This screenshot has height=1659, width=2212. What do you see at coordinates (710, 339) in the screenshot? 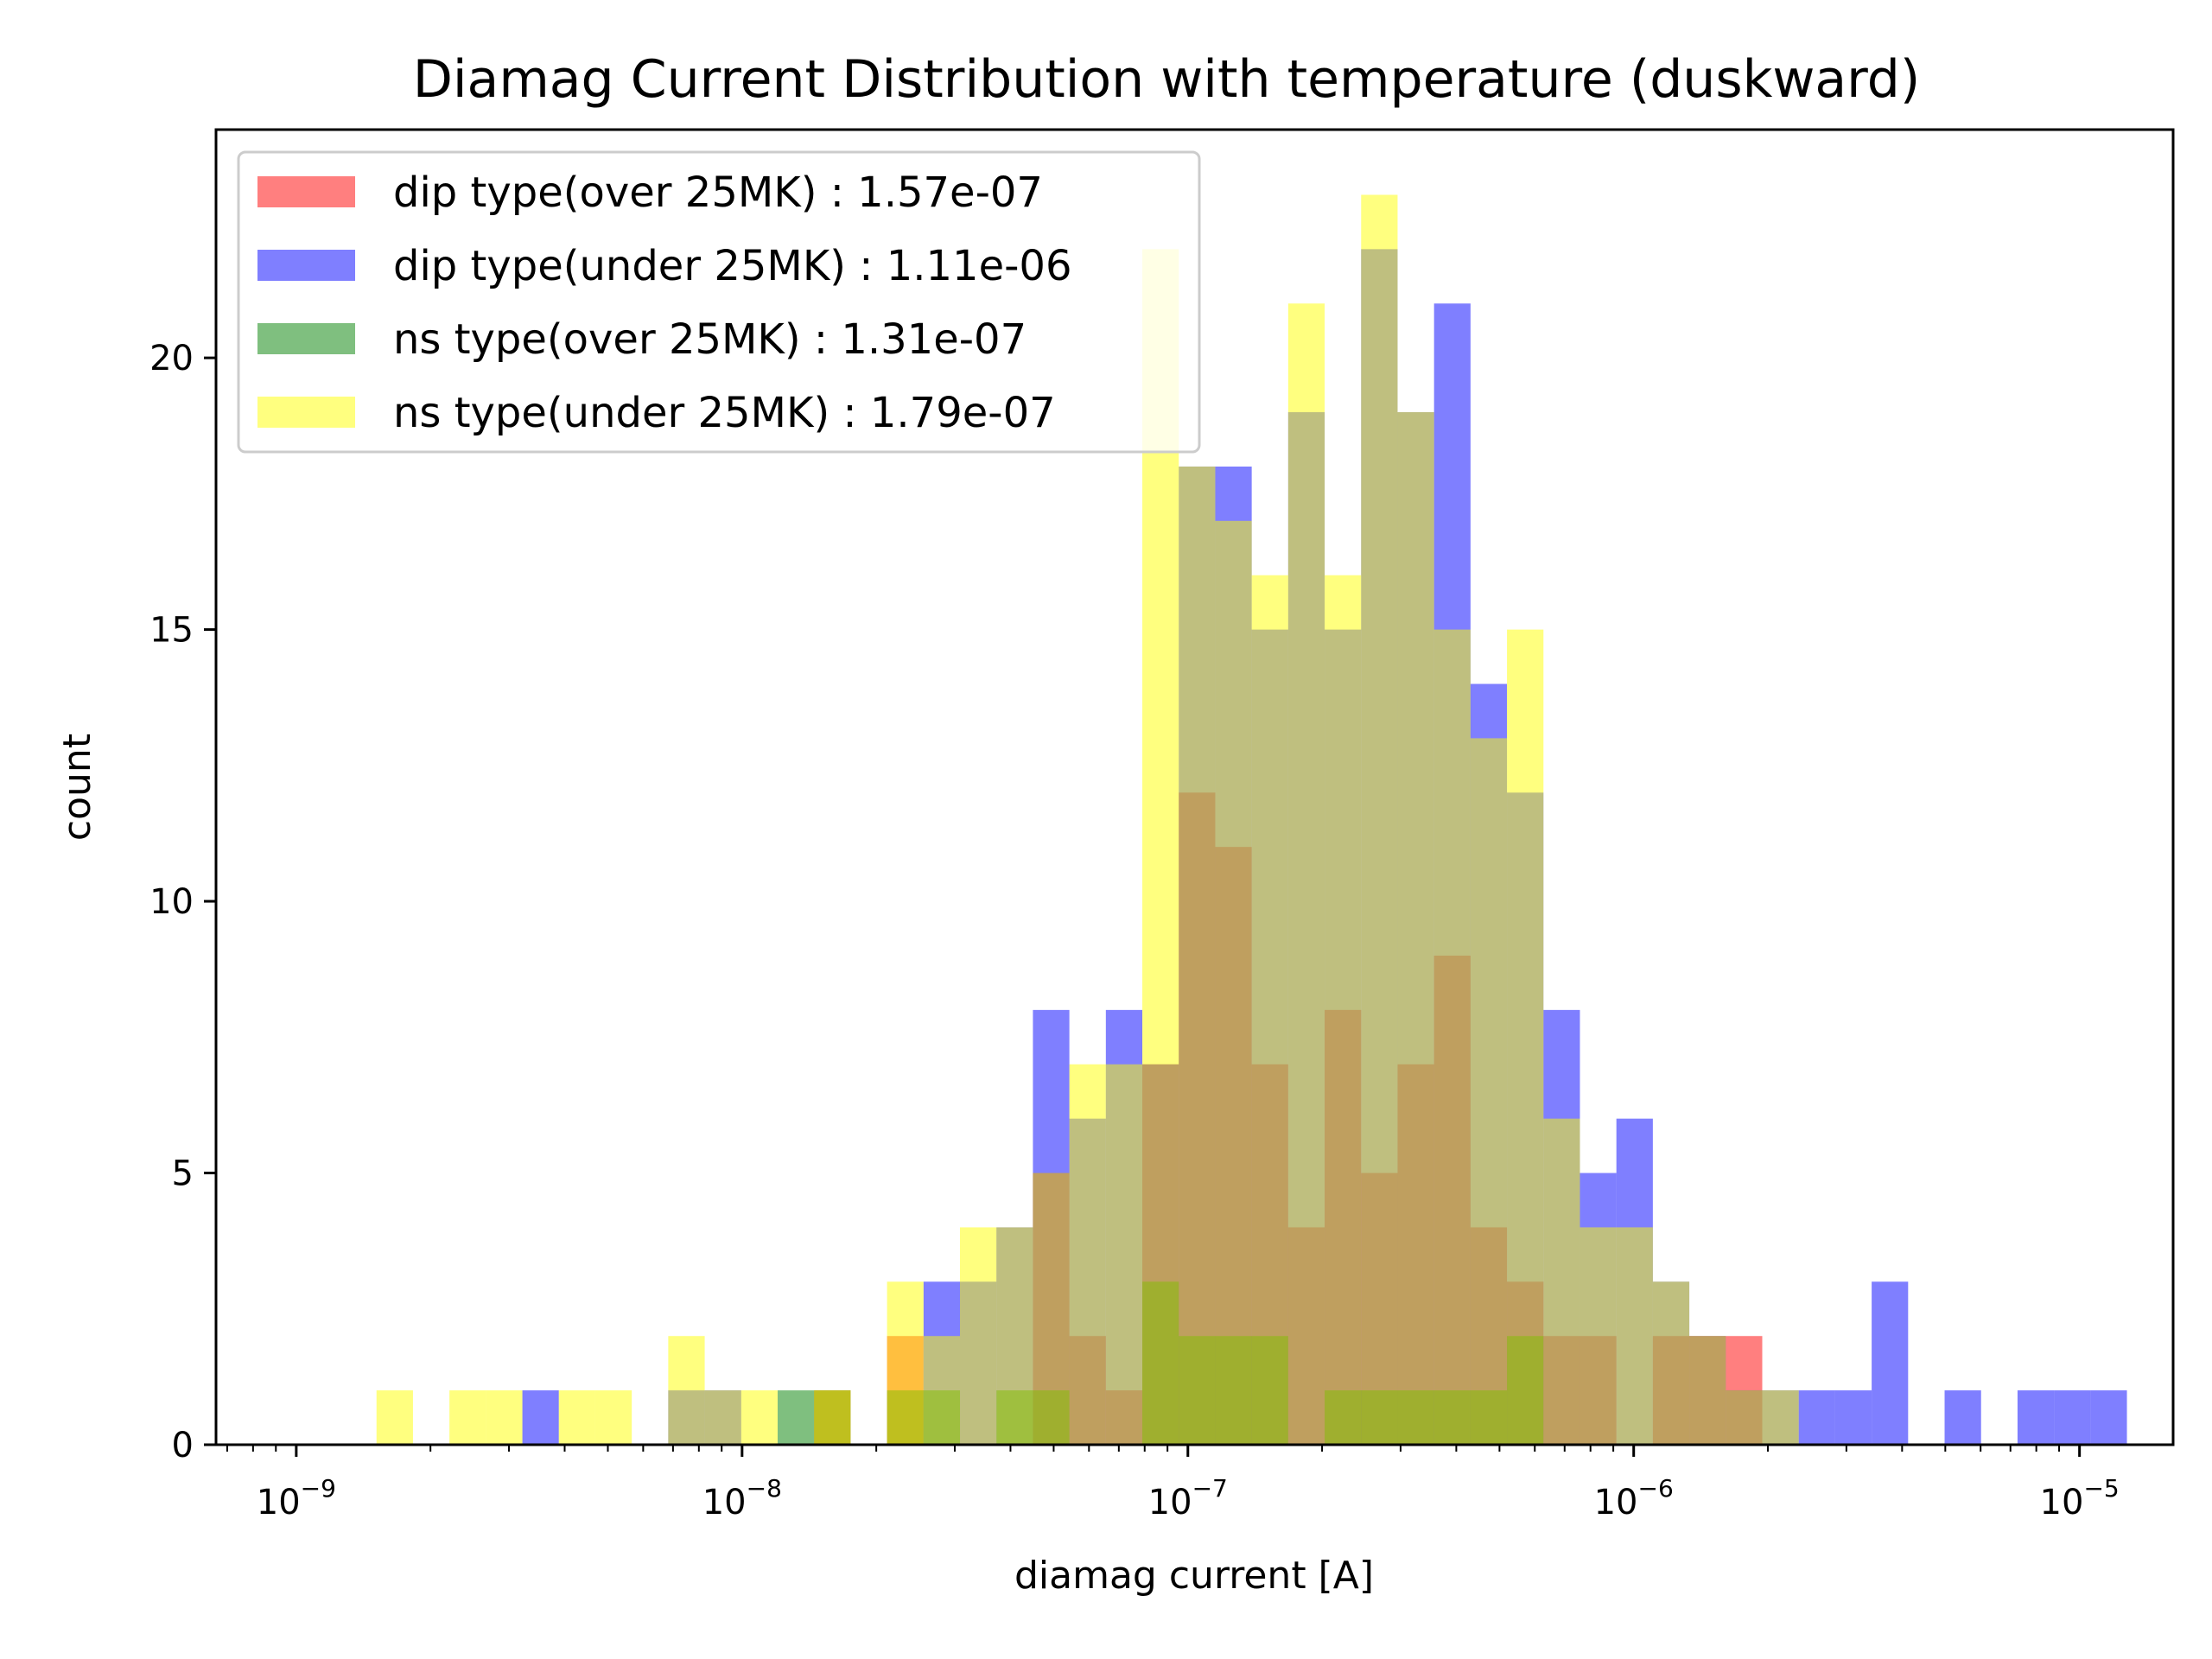
I see `legend-label: ns type(over 25MK) : 1.31e-07` at bounding box center [710, 339].